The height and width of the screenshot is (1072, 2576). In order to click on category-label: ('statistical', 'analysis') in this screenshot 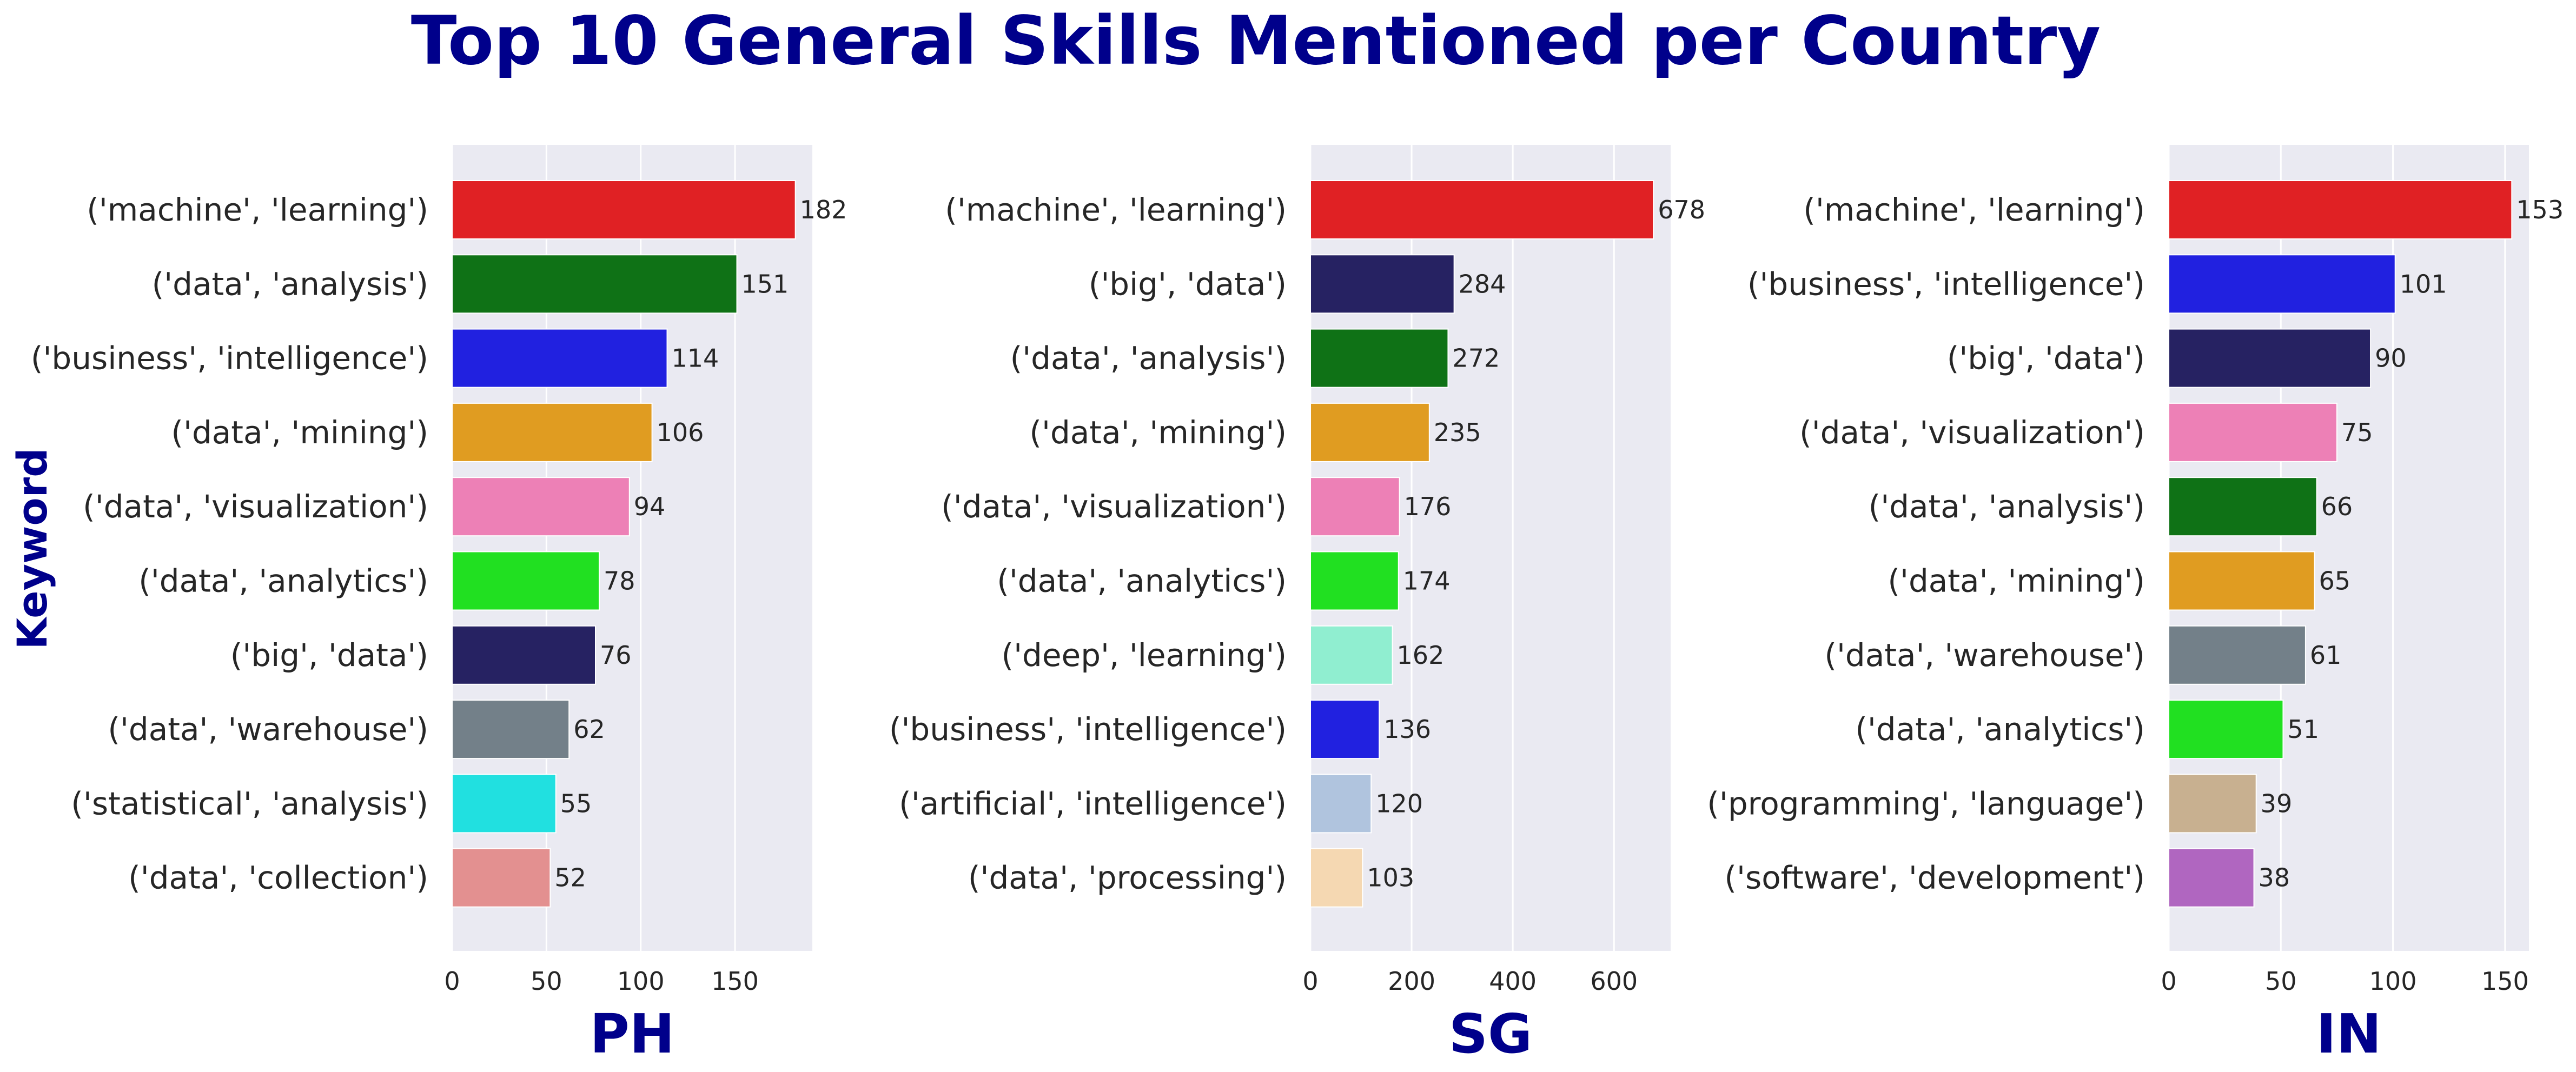, I will do `click(250, 803)`.